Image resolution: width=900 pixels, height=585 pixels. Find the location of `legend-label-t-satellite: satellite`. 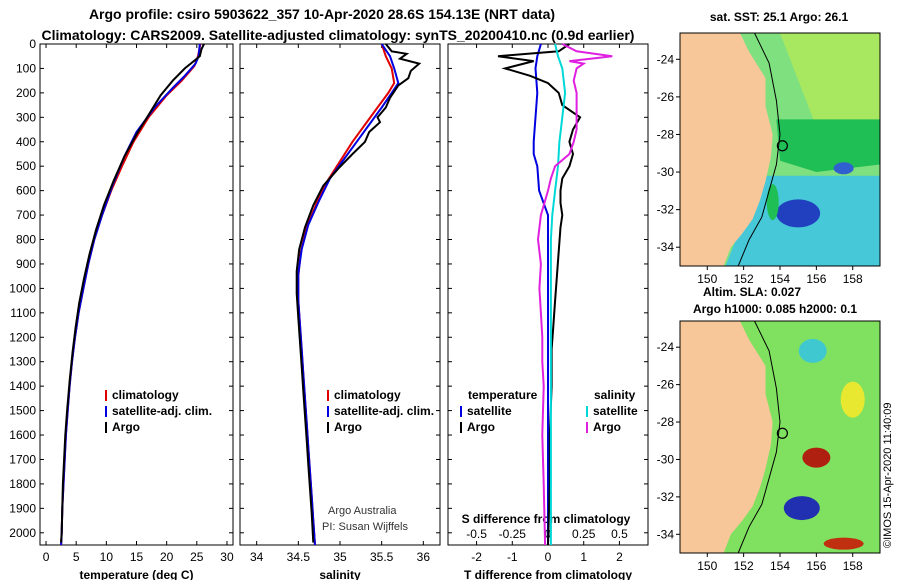

legend-label-t-satellite: satellite is located at coordinates (489, 411).